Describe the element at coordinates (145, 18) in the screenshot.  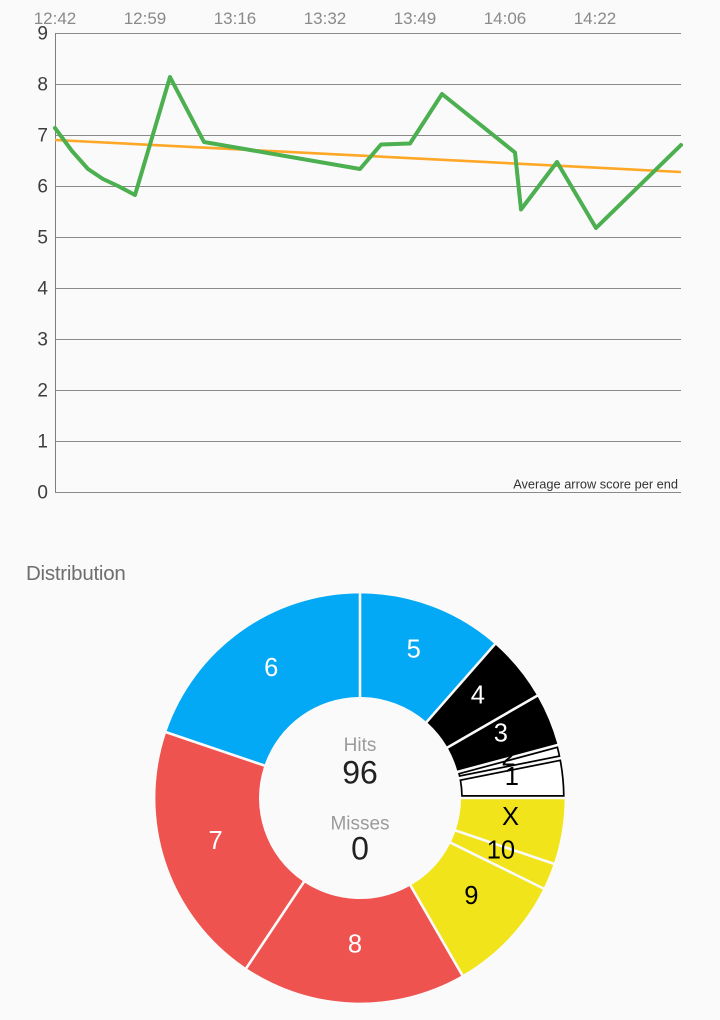
I see `svg-text: 12:59` at that location.